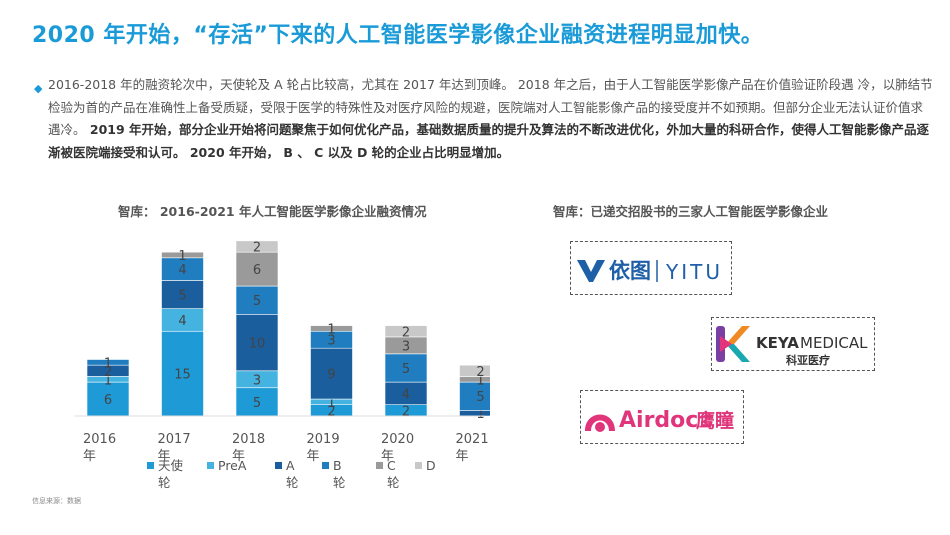 The height and width of the screenshot is (535, 950). I want to click on data-label-2020年-C轮: 3, so click(406, 346).